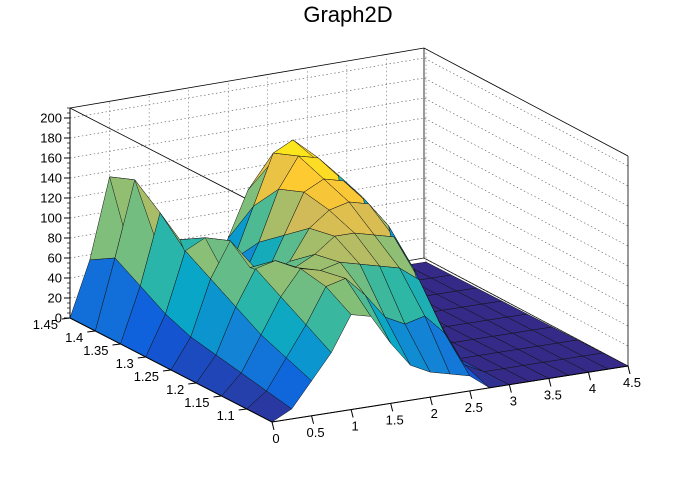  I want to click on y-tick-label: 1.45, so click(45, 324).